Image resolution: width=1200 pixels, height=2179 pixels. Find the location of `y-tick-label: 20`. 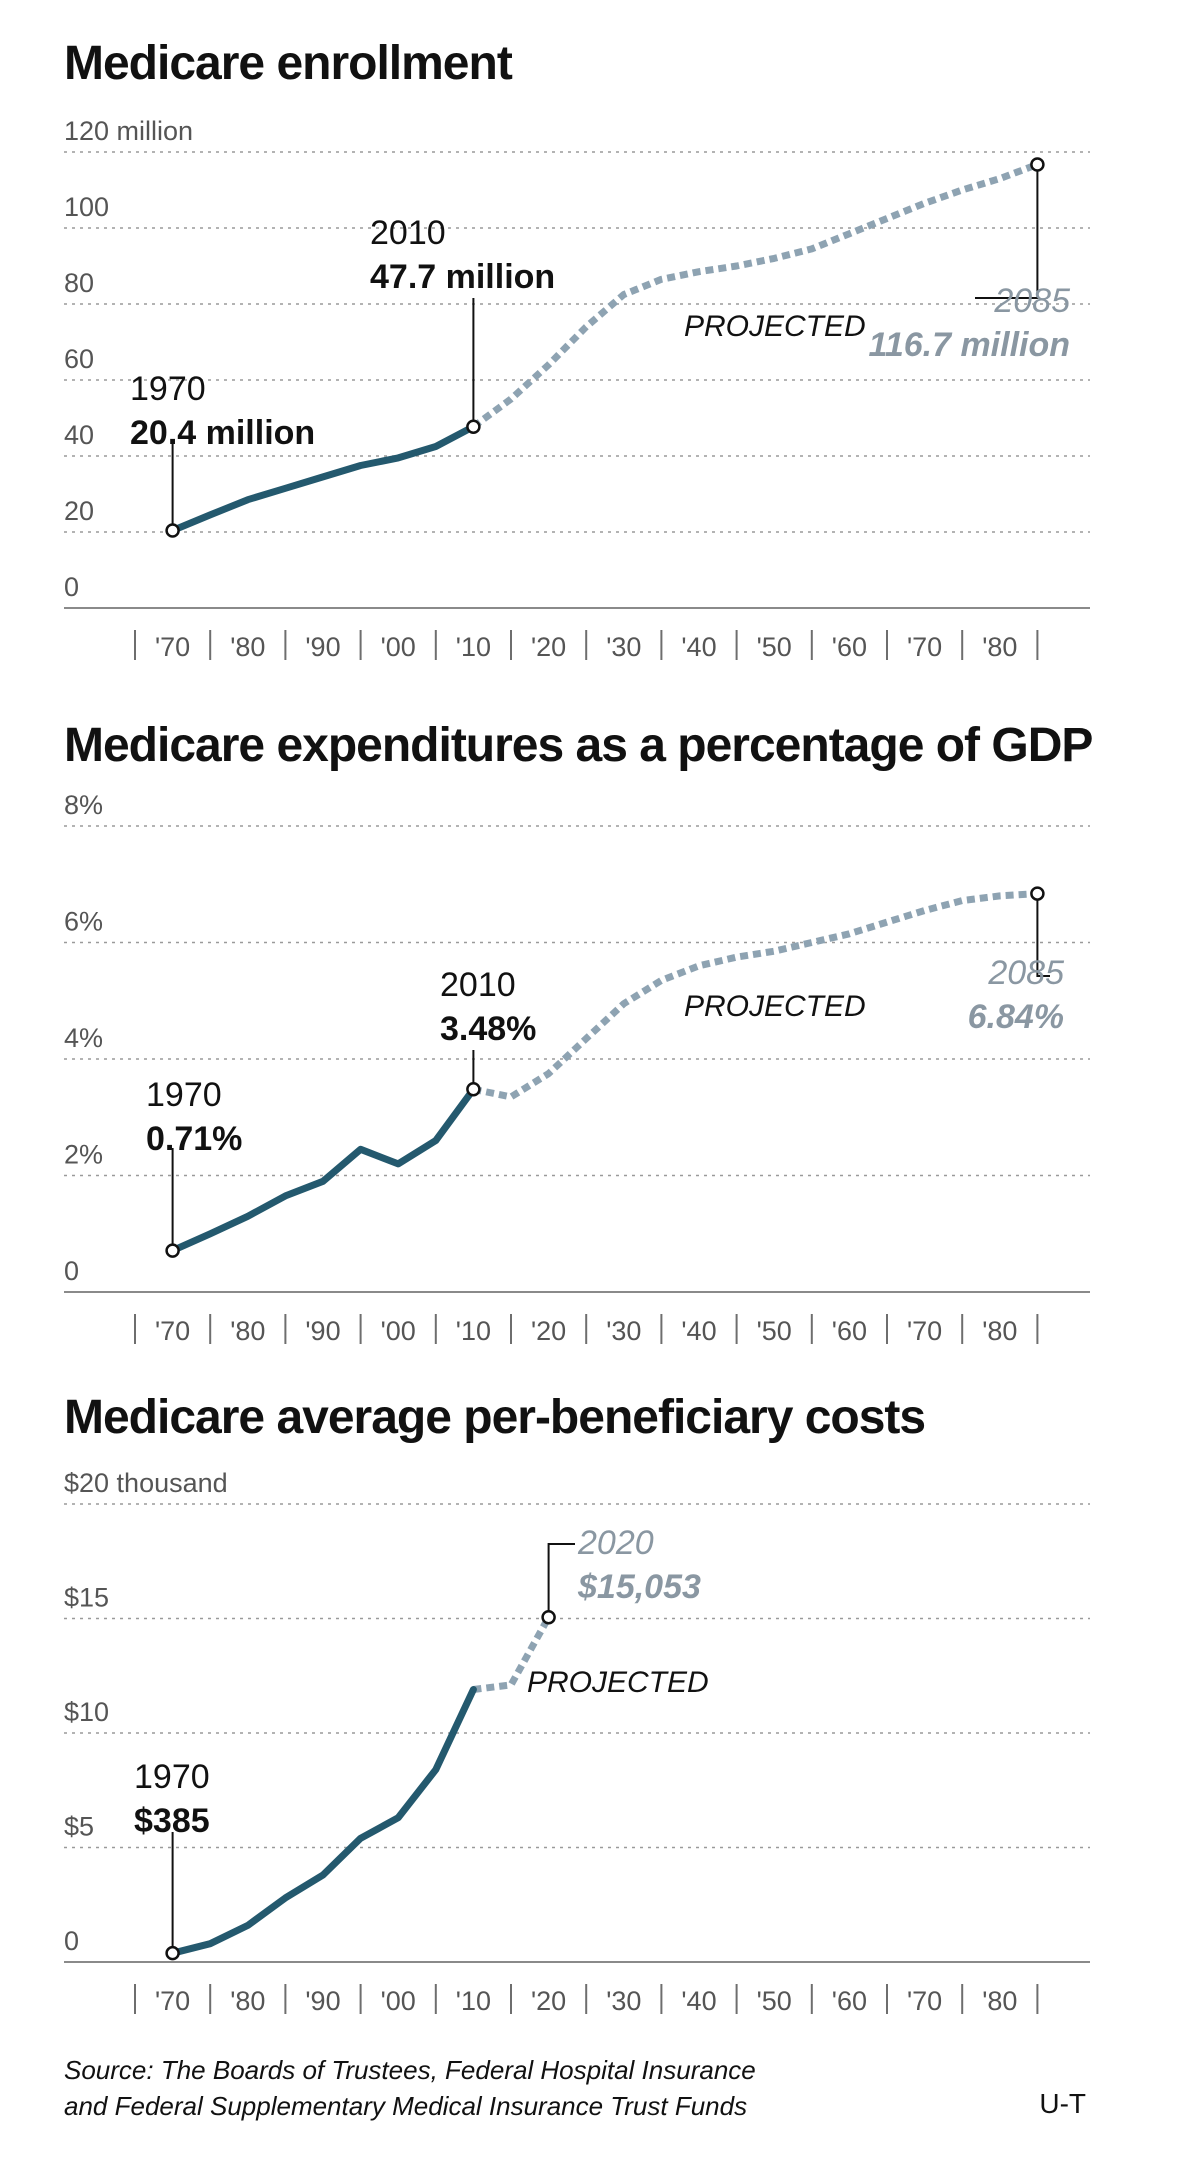

y-tick-label: 20 is located at coordinates (79, 511).